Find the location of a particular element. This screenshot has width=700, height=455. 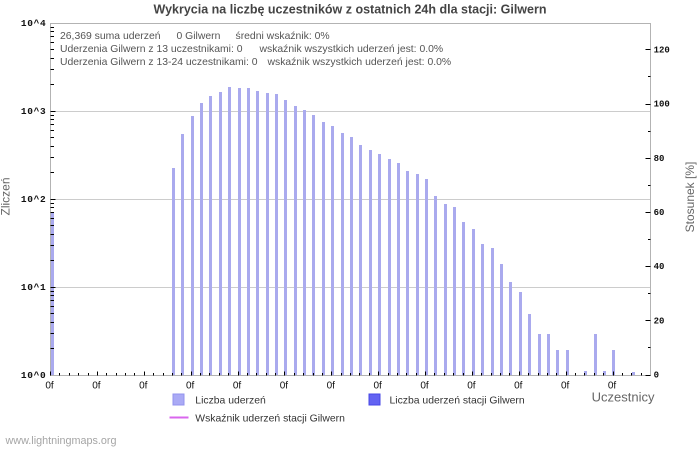

svg-text: 60 is located at coordinates (659, 213).